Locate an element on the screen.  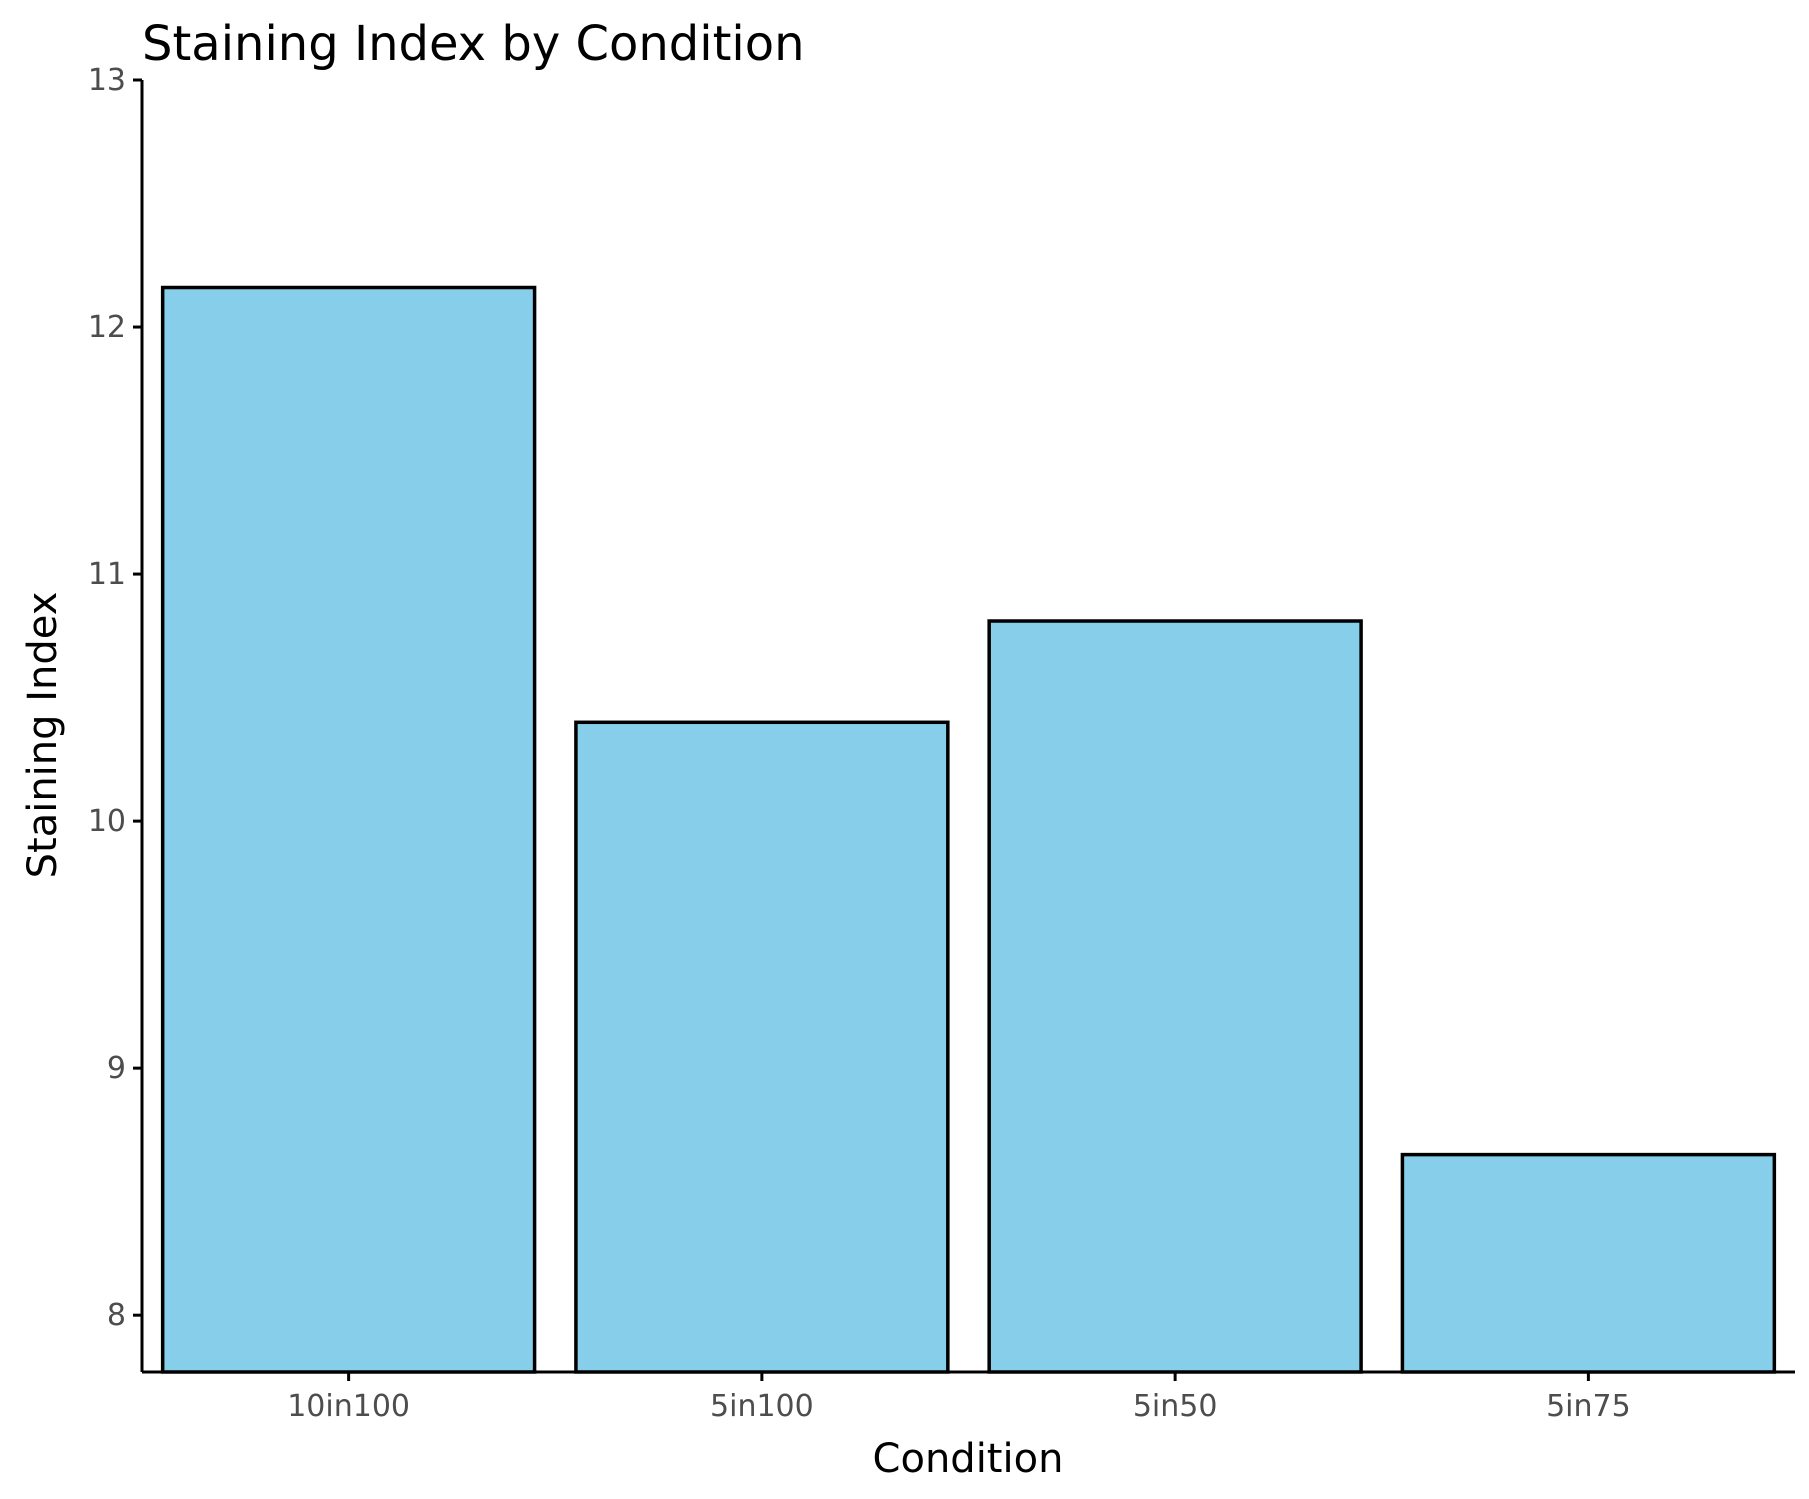
y-tick-label: 11 is located at coordinates (107, 574).